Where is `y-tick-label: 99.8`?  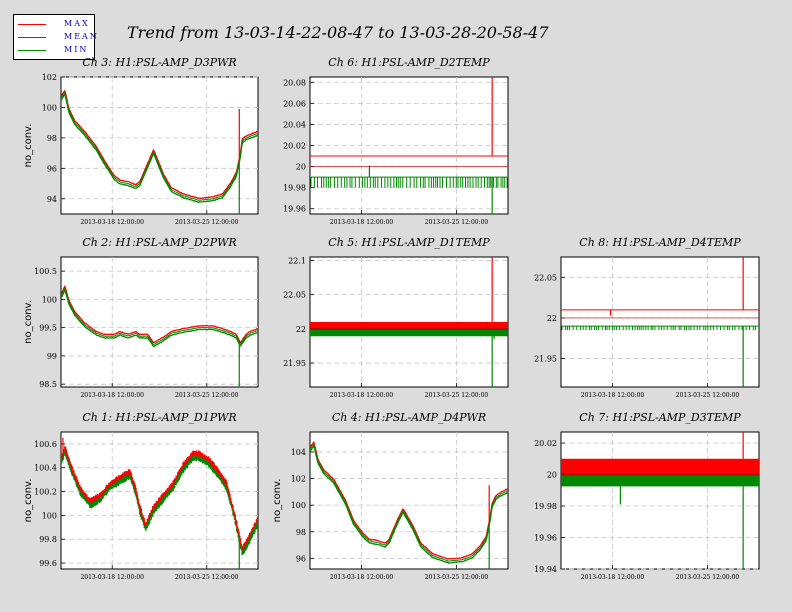 y-tick-label: 99.8 is located at coordinates (48, 539).